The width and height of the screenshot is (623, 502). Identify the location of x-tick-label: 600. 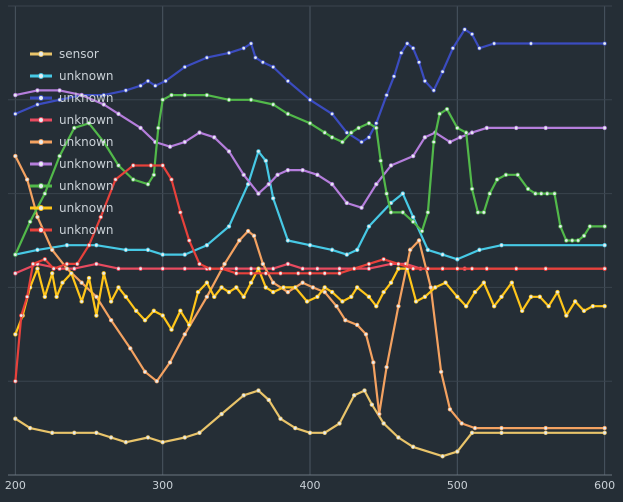
(604, 485).